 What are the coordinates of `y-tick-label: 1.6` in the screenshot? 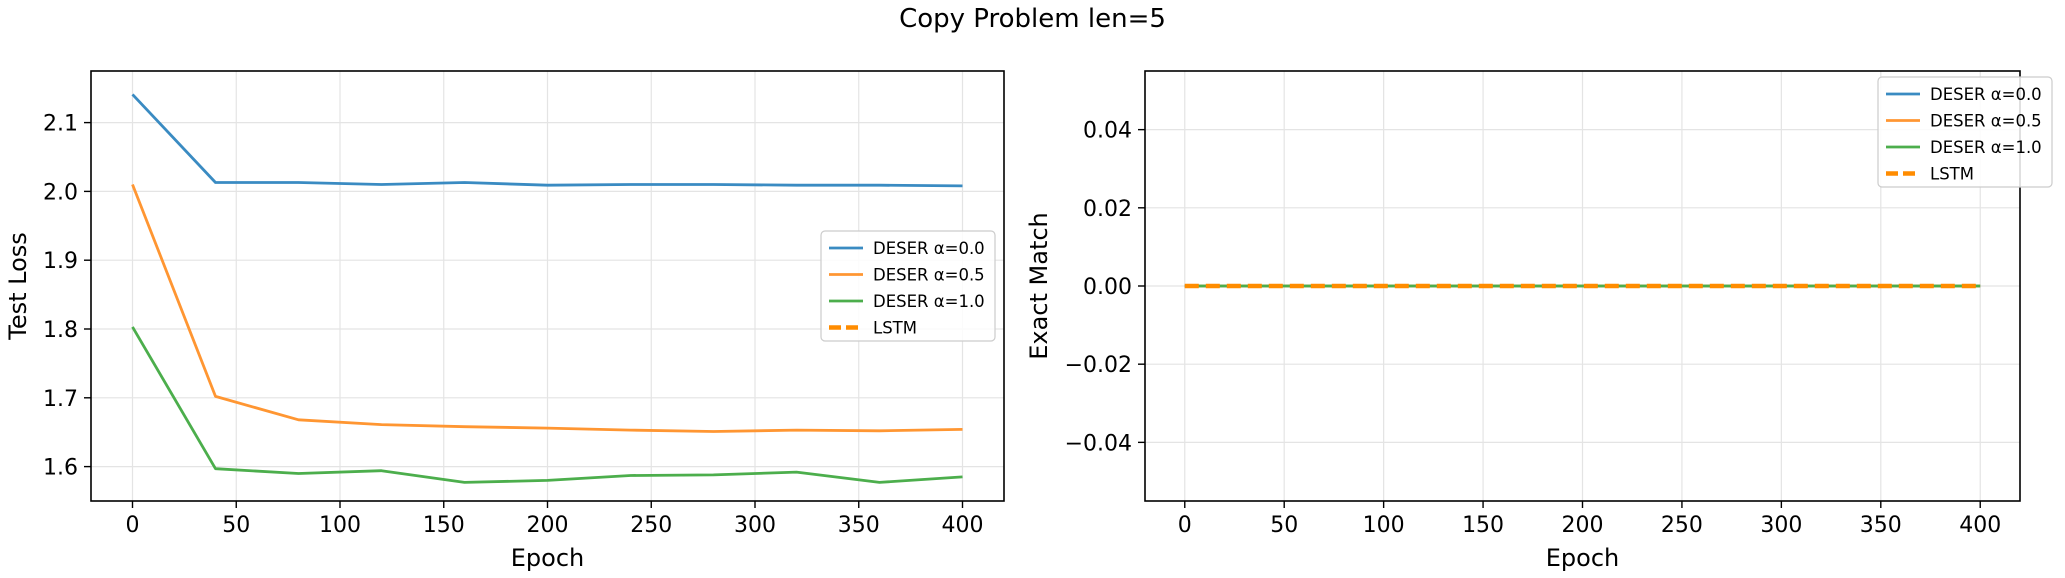 It's located at (60, 468).